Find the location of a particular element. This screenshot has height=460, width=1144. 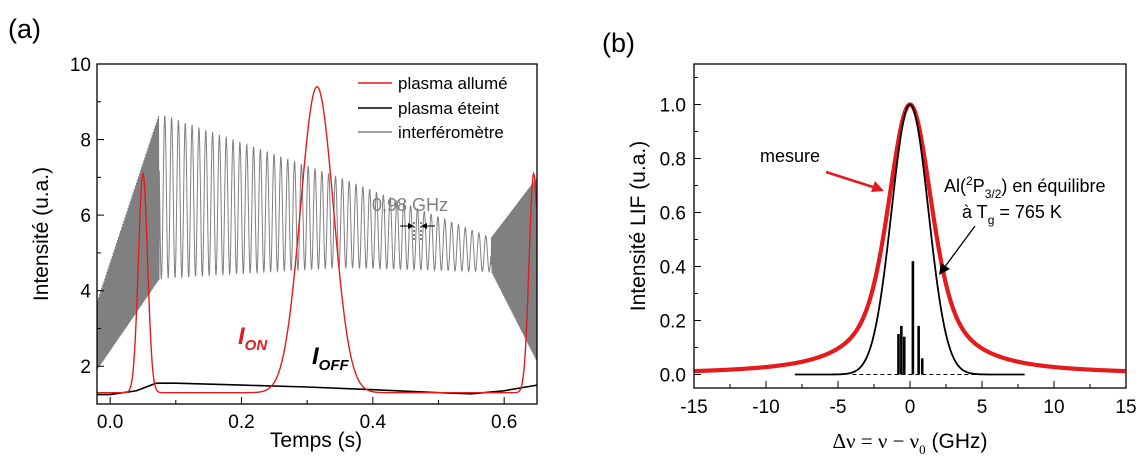

annotation-freq: 0,98 GHz is located at coordinates (410, 205).